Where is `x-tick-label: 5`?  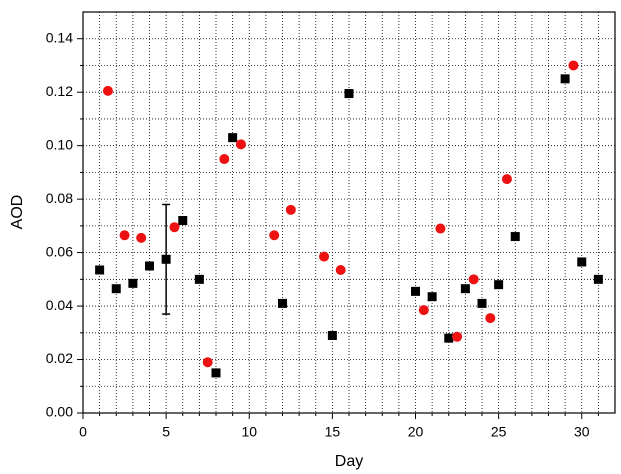
x-tick-label: 5 is located at coordinates (166, 432).